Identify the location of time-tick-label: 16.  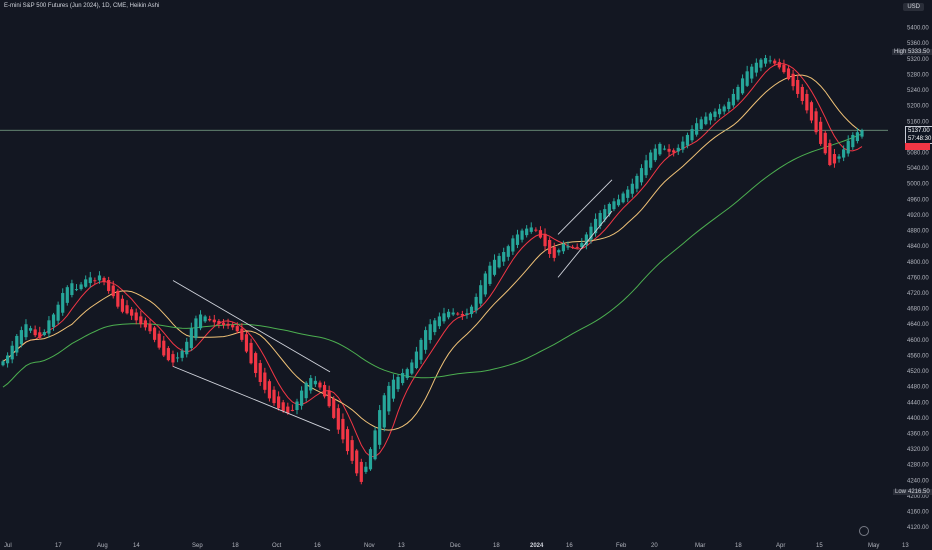
(317, 546).